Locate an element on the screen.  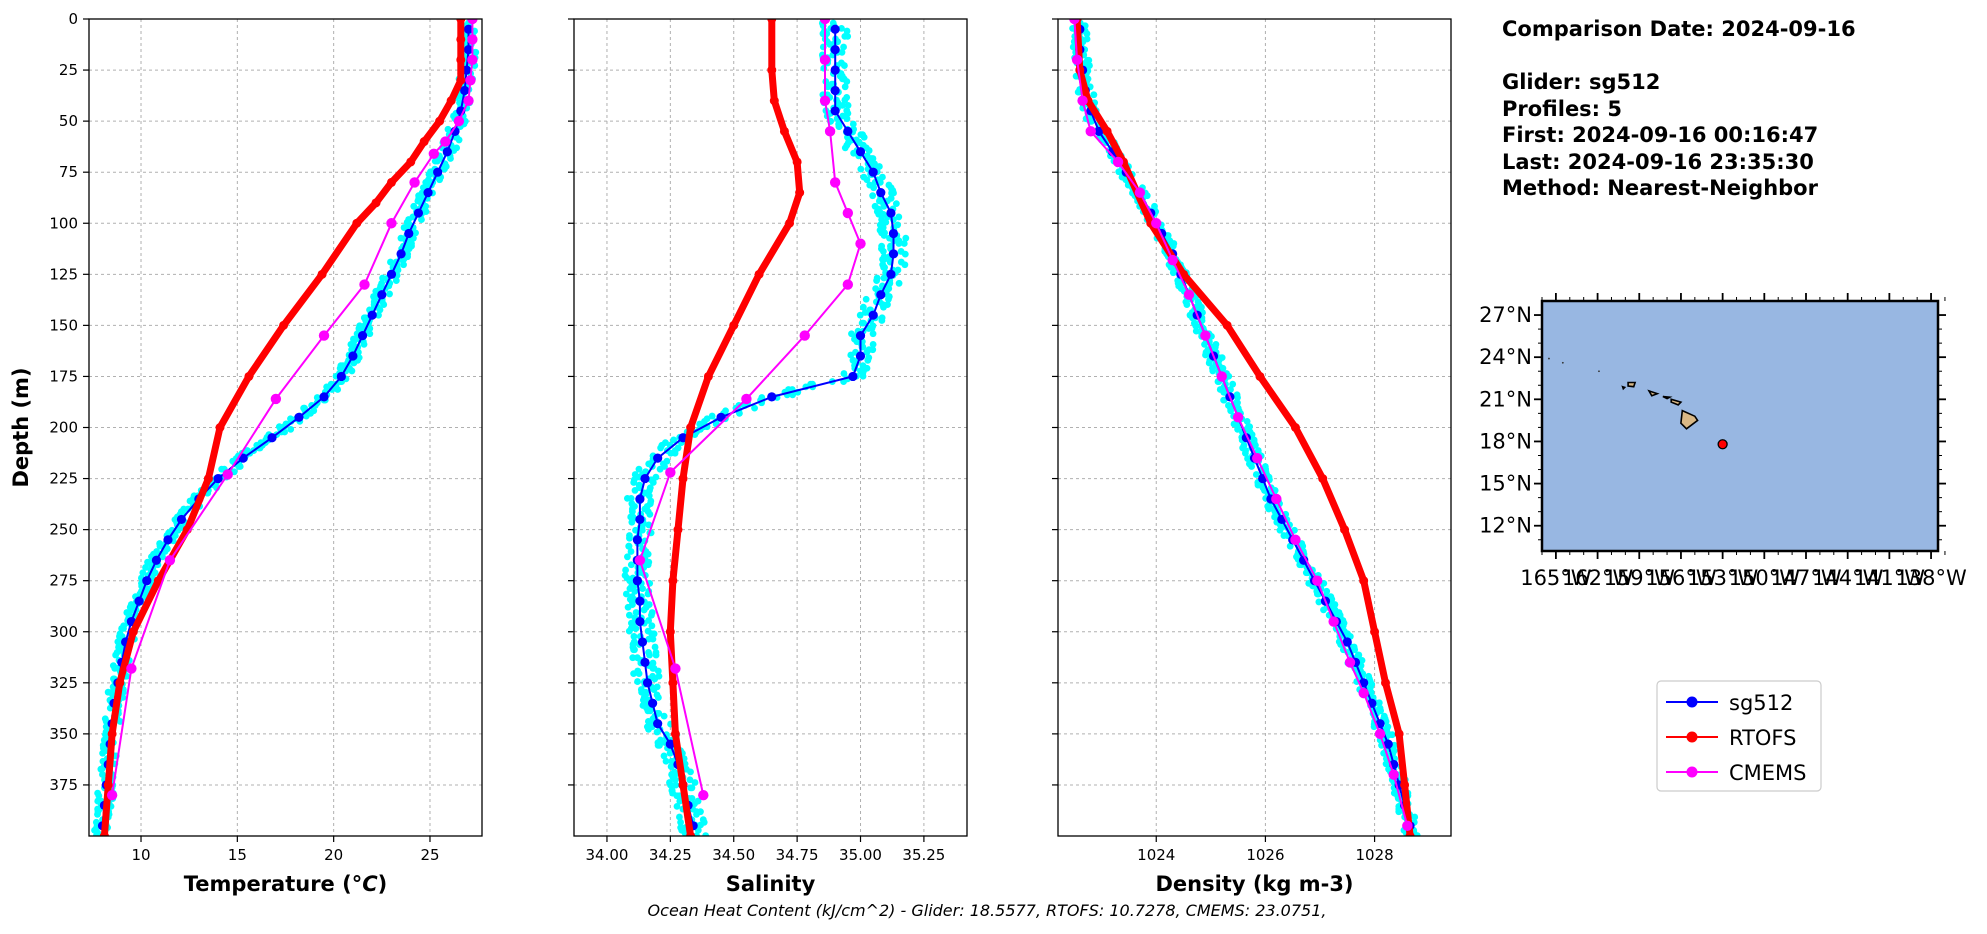
legend-label: RTOFS is located at coordinates (1762, 738).